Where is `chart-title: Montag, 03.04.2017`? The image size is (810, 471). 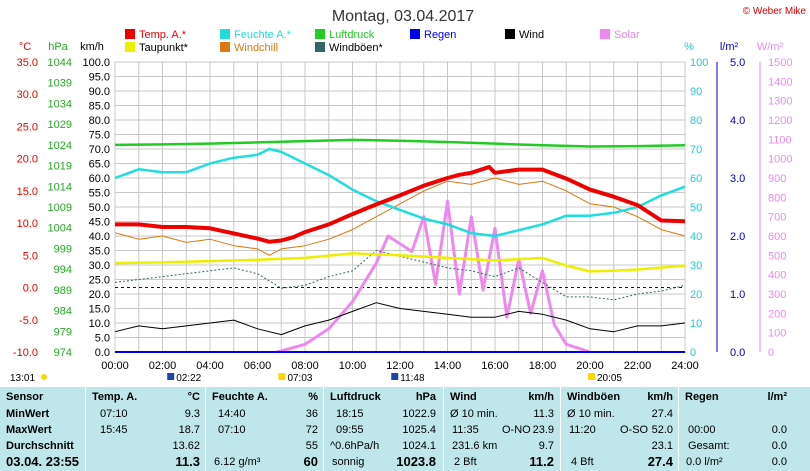
chart-title: Montag, 03.04.2017 is located at coordinates (403, 16).